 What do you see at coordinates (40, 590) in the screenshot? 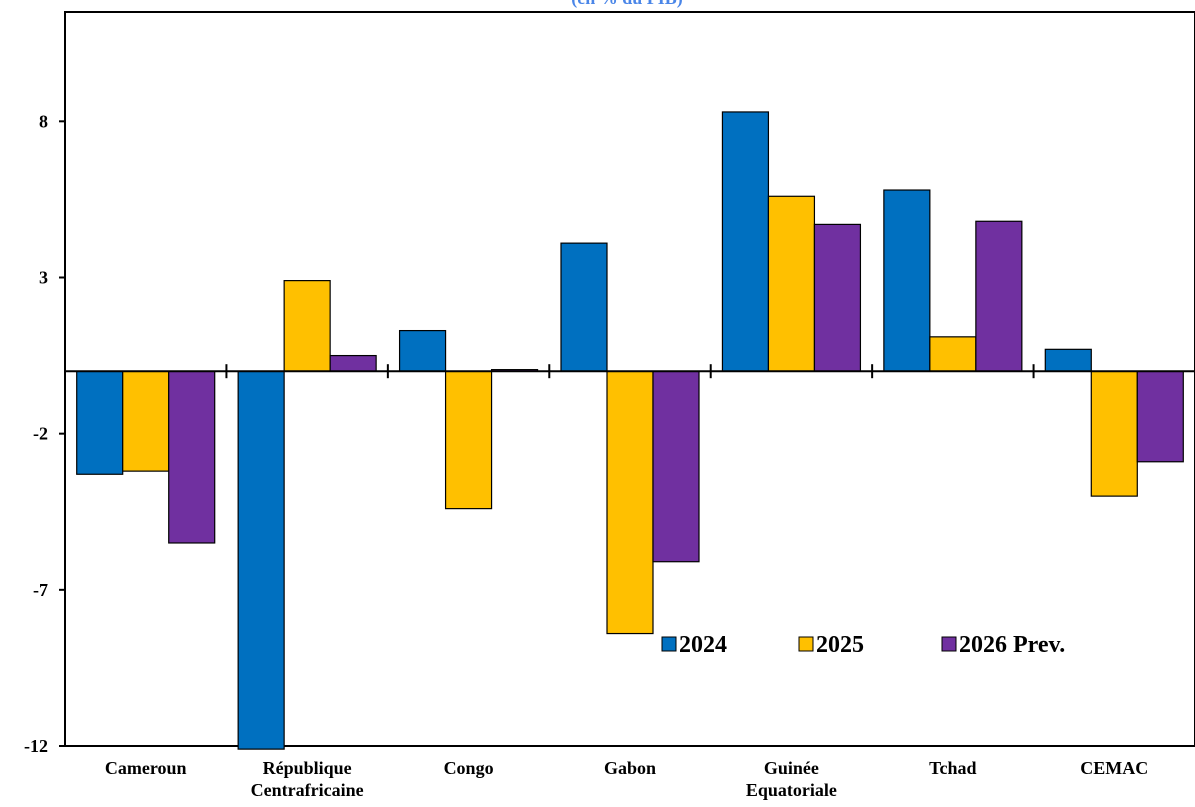
I see `y-tick-label: -7` at bounding box center [40, 590].